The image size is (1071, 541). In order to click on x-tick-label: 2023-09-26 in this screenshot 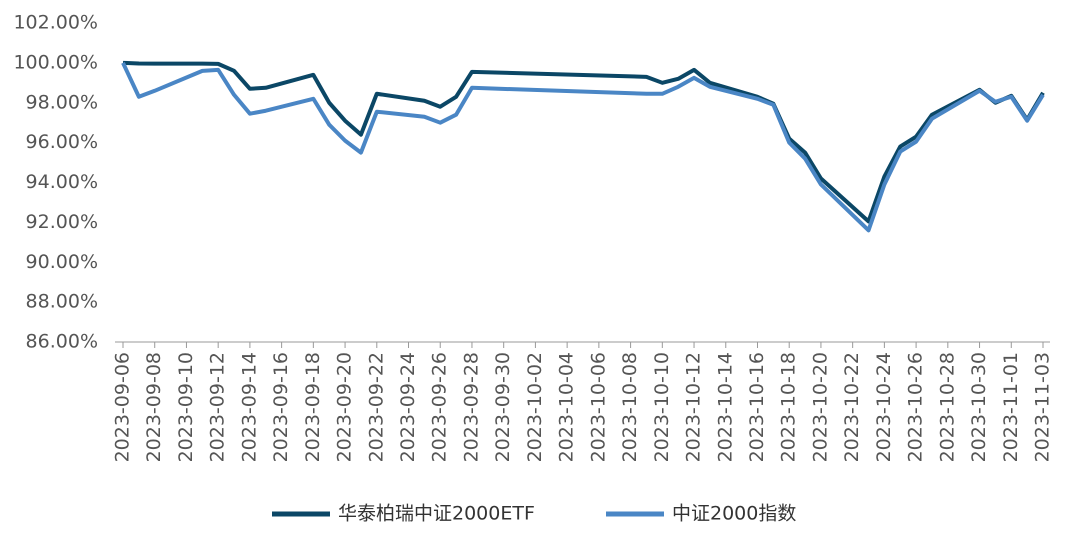, I will do `click(440, 407)`.